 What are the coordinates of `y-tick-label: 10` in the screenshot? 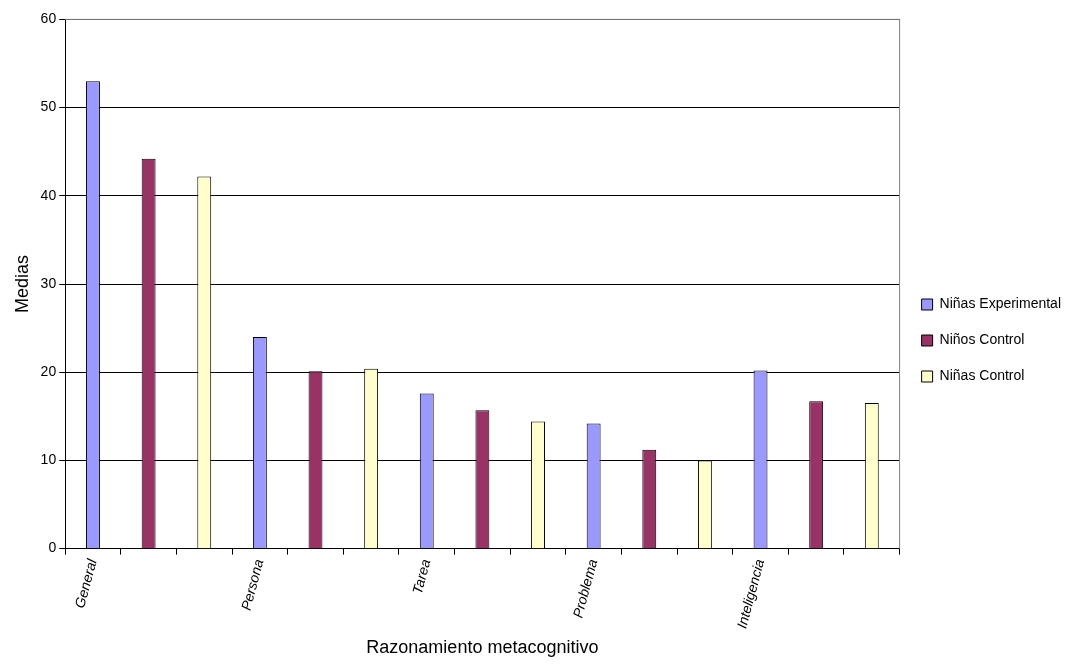 It's located at (48, 459).